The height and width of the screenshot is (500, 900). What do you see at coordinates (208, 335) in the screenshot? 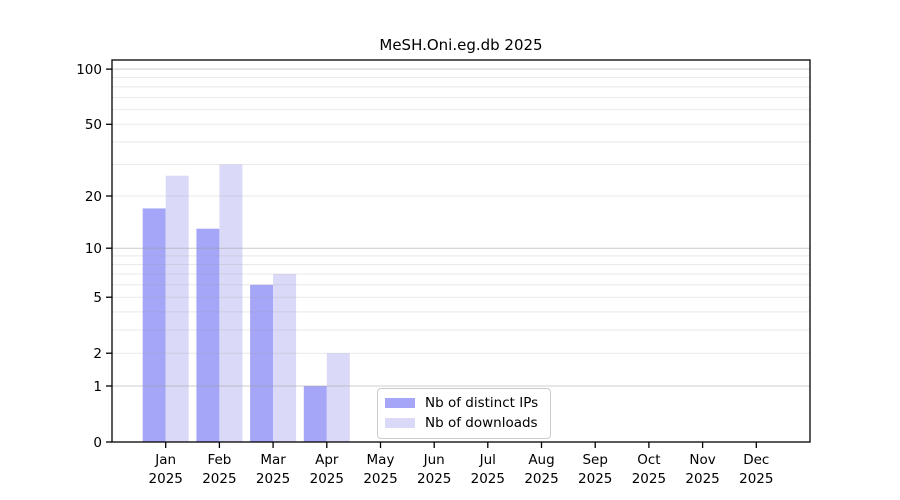
I see `bar-ips-feb` at bounding box center [208, 335].